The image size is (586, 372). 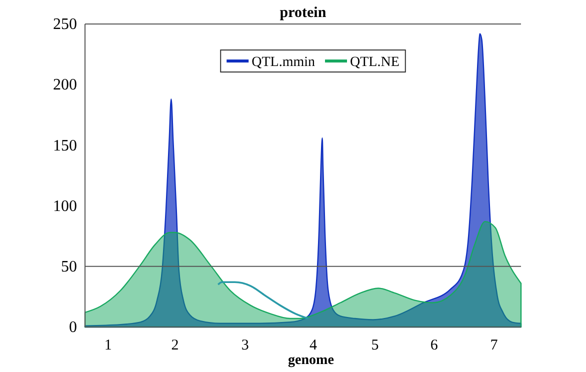 What do you see at coordinates (375, 62) in the screenshot?
I see `legend-label: QTL.NE` at bounding box center [375, 62].